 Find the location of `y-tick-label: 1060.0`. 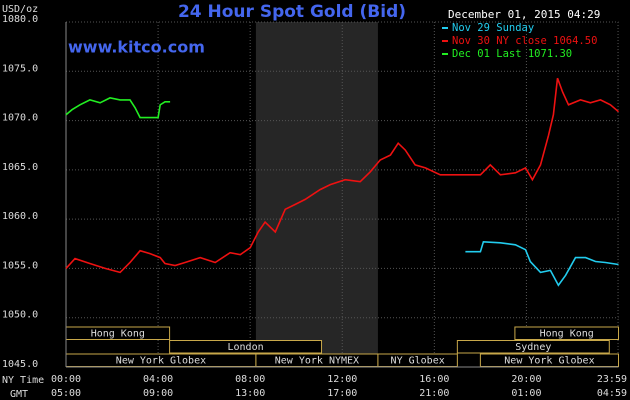

y-tick-label: 1060.0 is located at coordinates (20, 216).